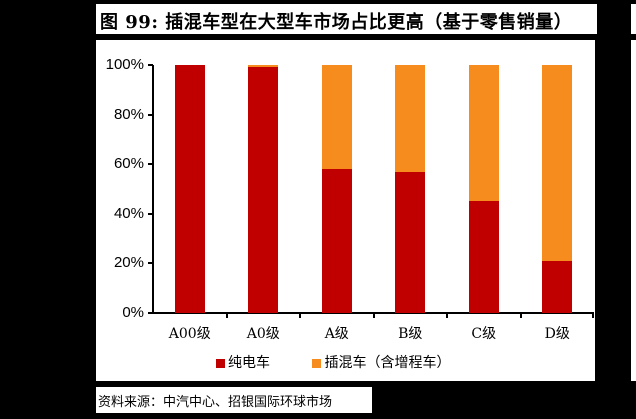 This screenshot has height=419, width=636. I want to click on figure-title: 图 99: 插混车型在大型车市场占比更高（基于零售销量）, so click(336, 22).